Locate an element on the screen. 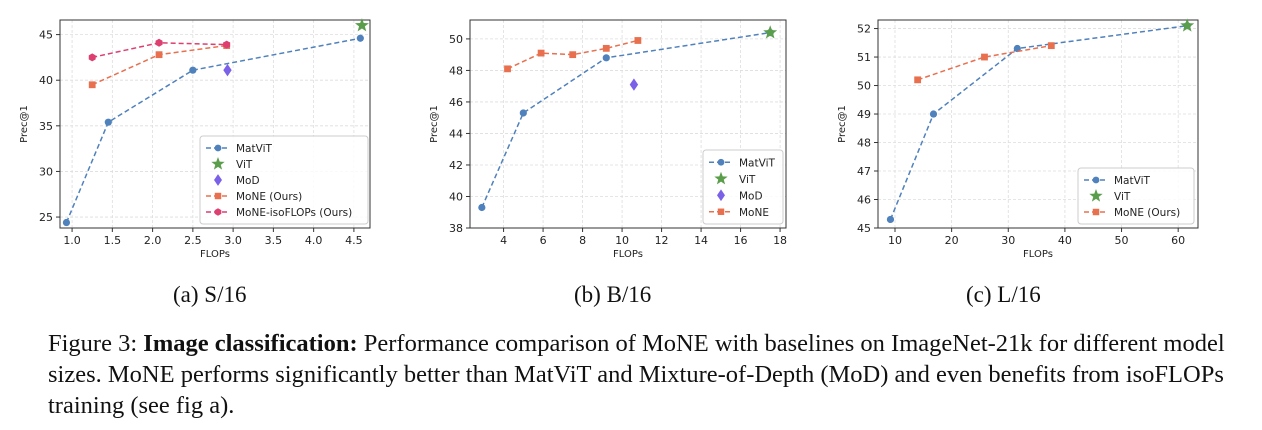 This screenshot has height=430, width=1262. y-tick-label: 30 is located at coordinates (46, 171).